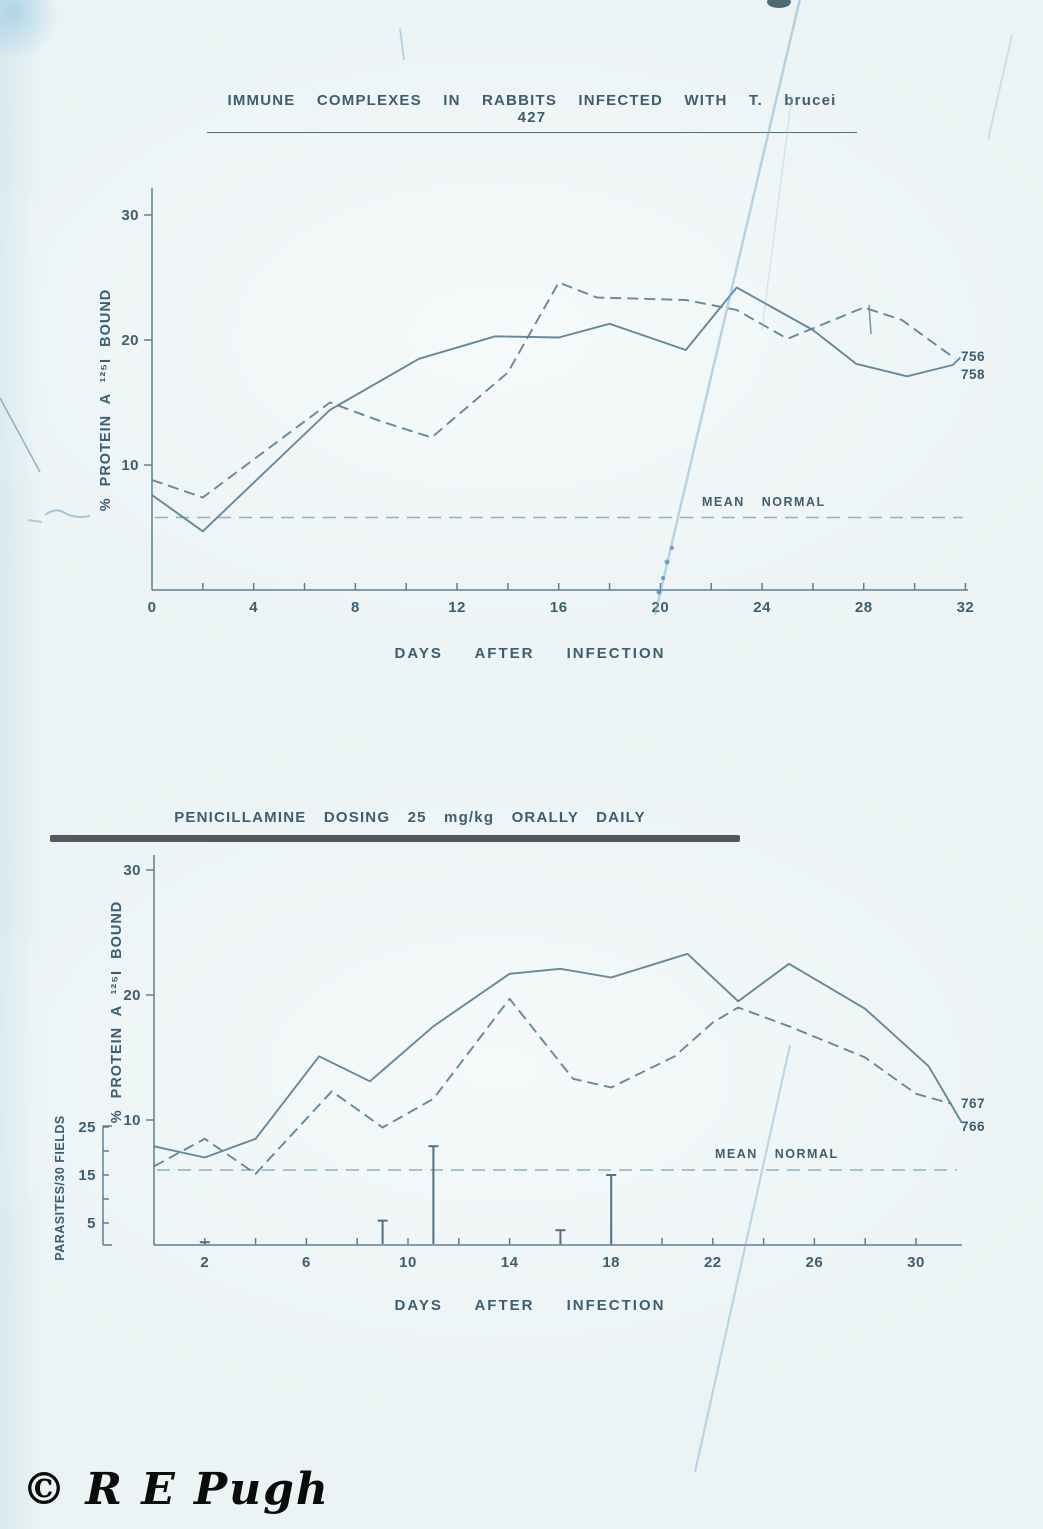  Describe the element at coordinates (30, 30) in the screenshot. I see `scan-artifact-corner-patch` at that location.